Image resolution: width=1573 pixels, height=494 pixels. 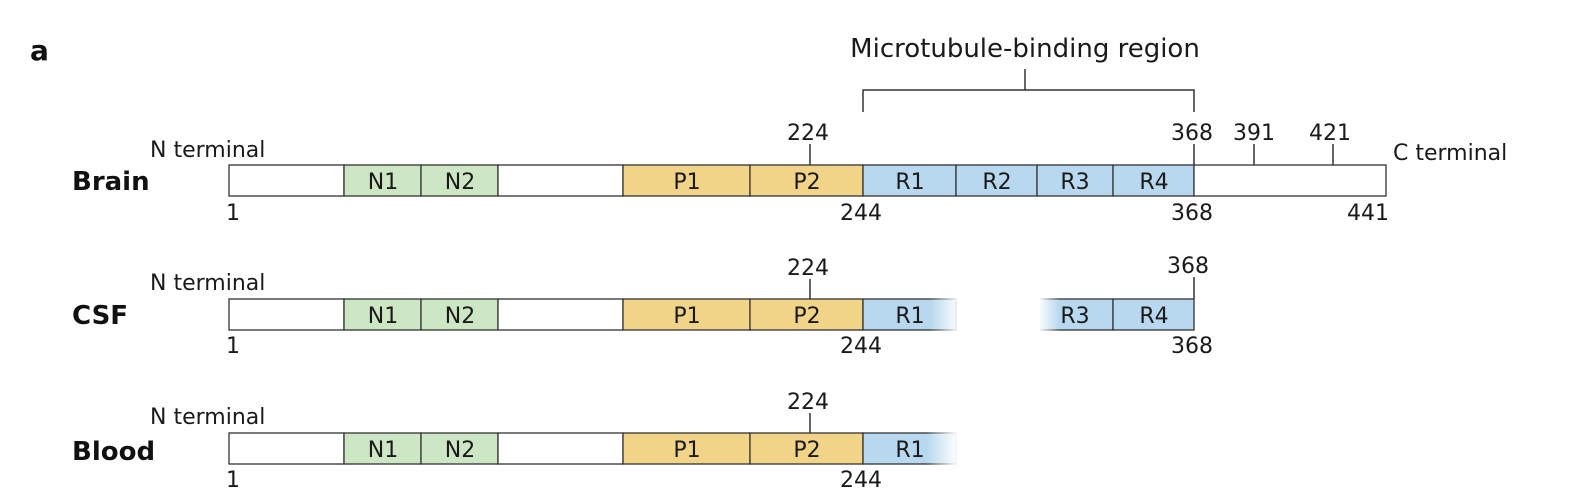 What do you see at coordinates (1450, 153) in the screenshot?
I see `c-terminal-label: C terminal` at bounding box center [1450, 153].